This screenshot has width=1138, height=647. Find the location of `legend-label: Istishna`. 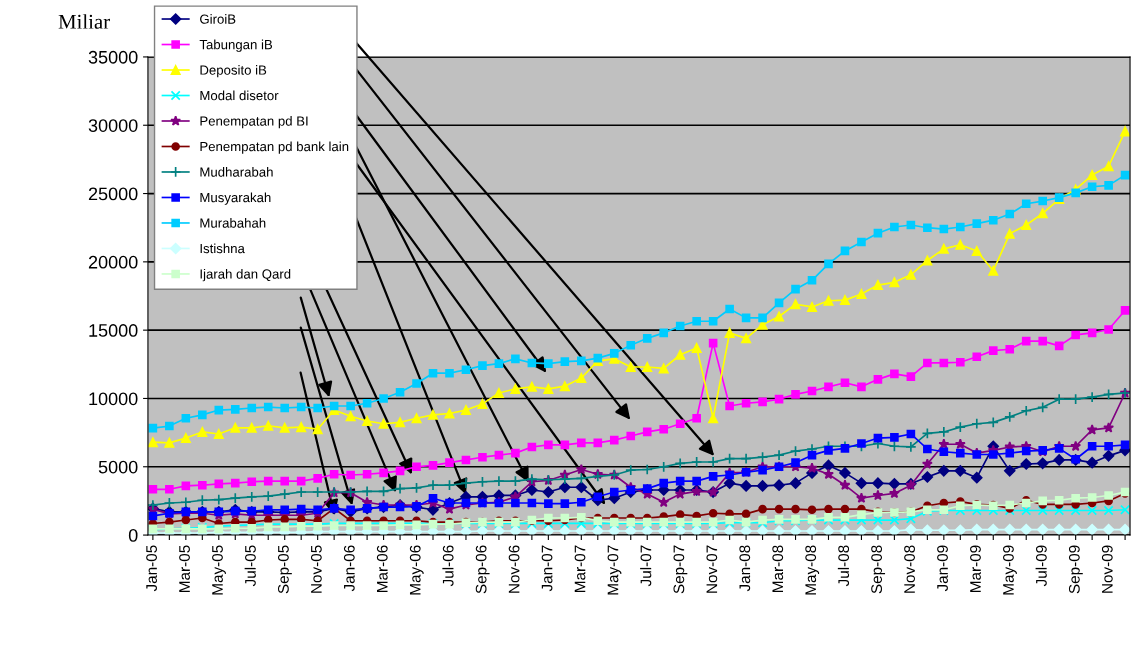

legend-label: Istishna is located at coordinates (222, 248).